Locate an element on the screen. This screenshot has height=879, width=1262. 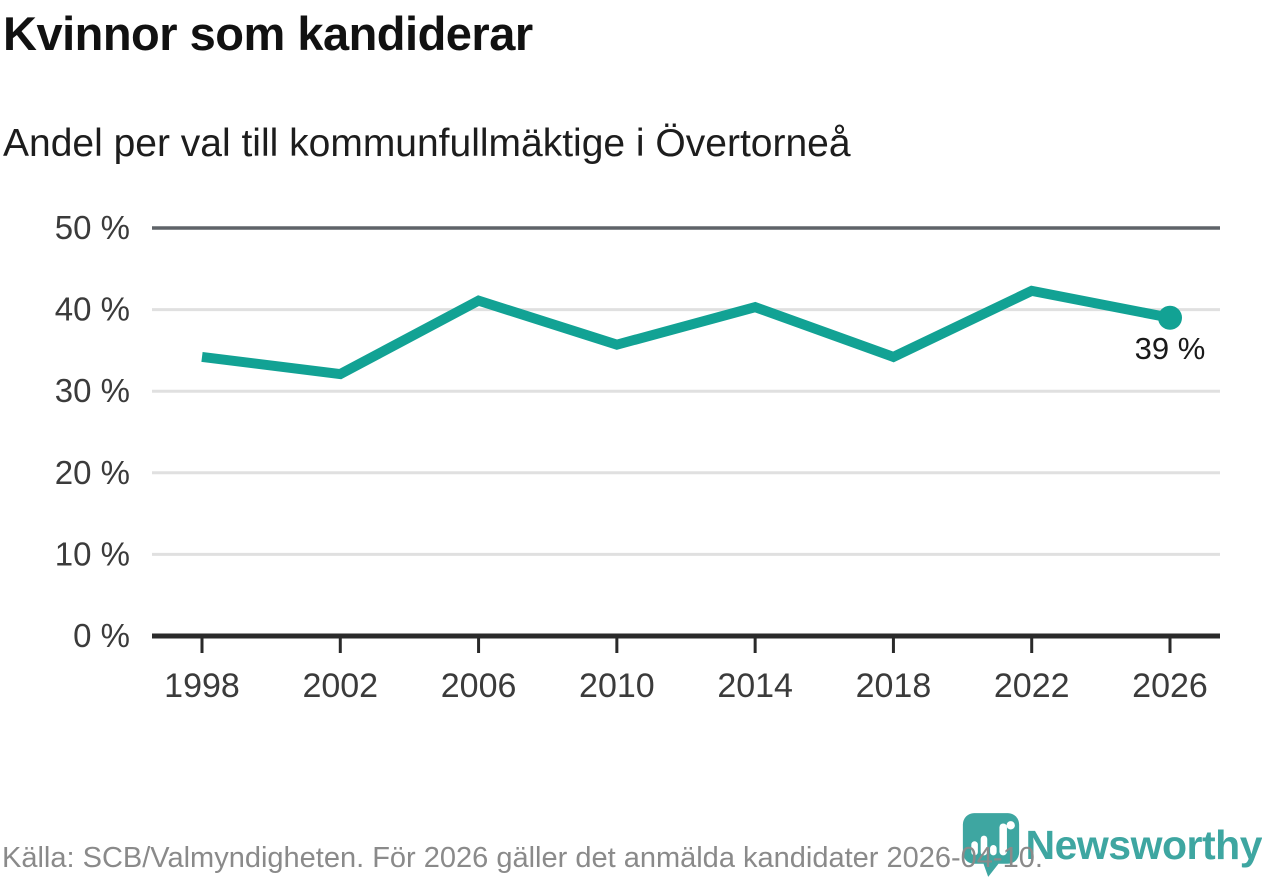
y-axis-tick-label: 20 % is located at coordinates (92, 472).